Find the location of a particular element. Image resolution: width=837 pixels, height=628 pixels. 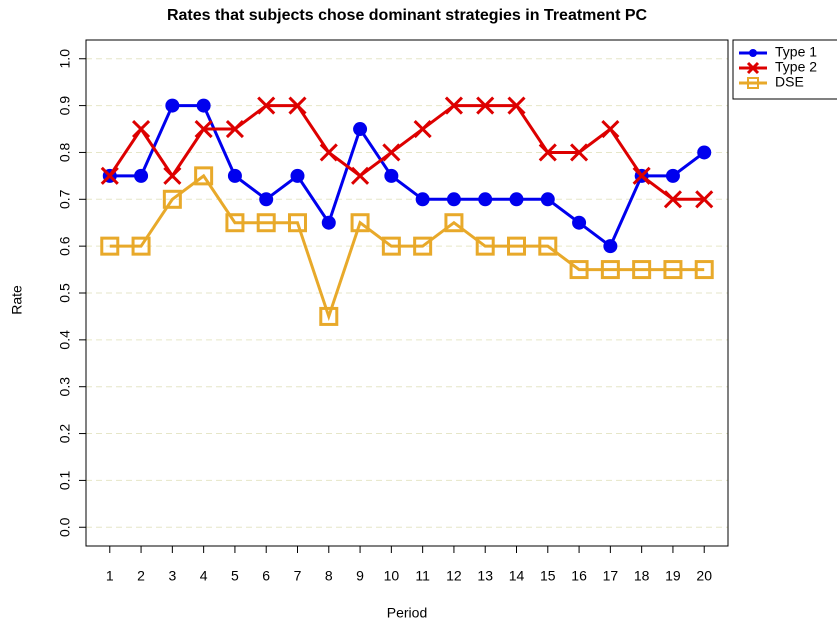

x-tick-label: 20 is located at coordinates (704, 576).